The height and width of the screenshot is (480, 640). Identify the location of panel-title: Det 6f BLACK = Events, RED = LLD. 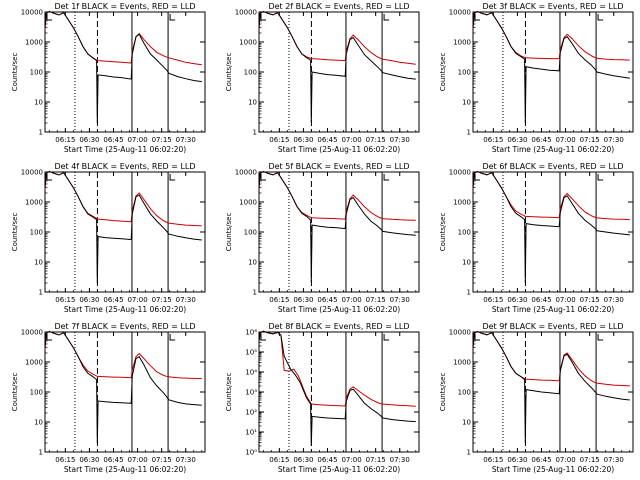
(552, 166).